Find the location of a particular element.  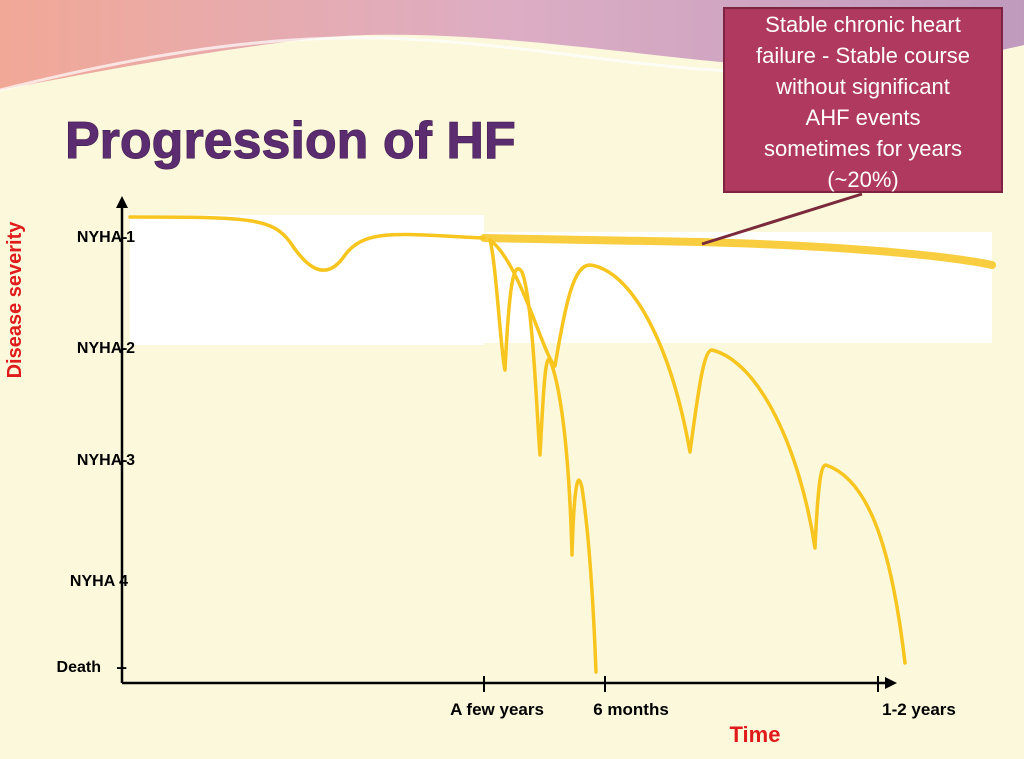

slide-title: Progression of HF is located at coordinates (290, 141).